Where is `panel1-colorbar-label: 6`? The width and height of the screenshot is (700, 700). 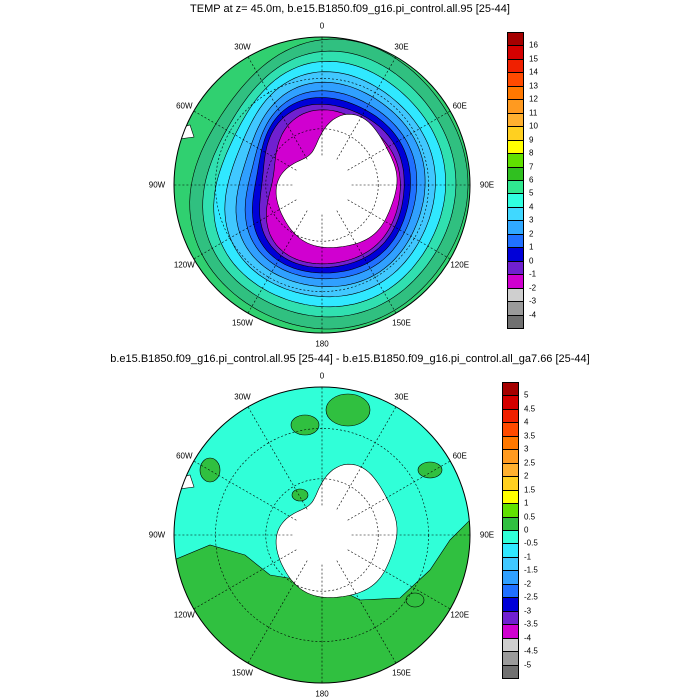 panel1-colorbar-label: 6 is located at coordinates (531, 180).